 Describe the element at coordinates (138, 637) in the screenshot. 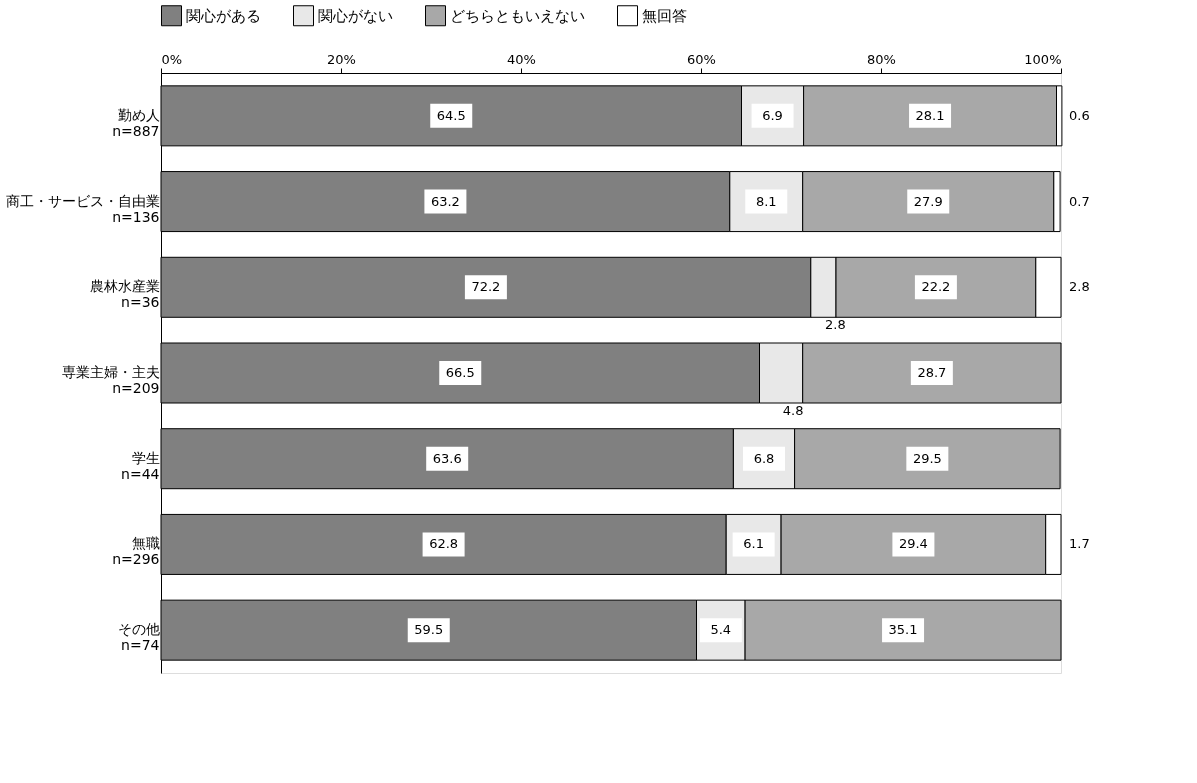

I see `y-tick-label: その他 n=74` at that location.